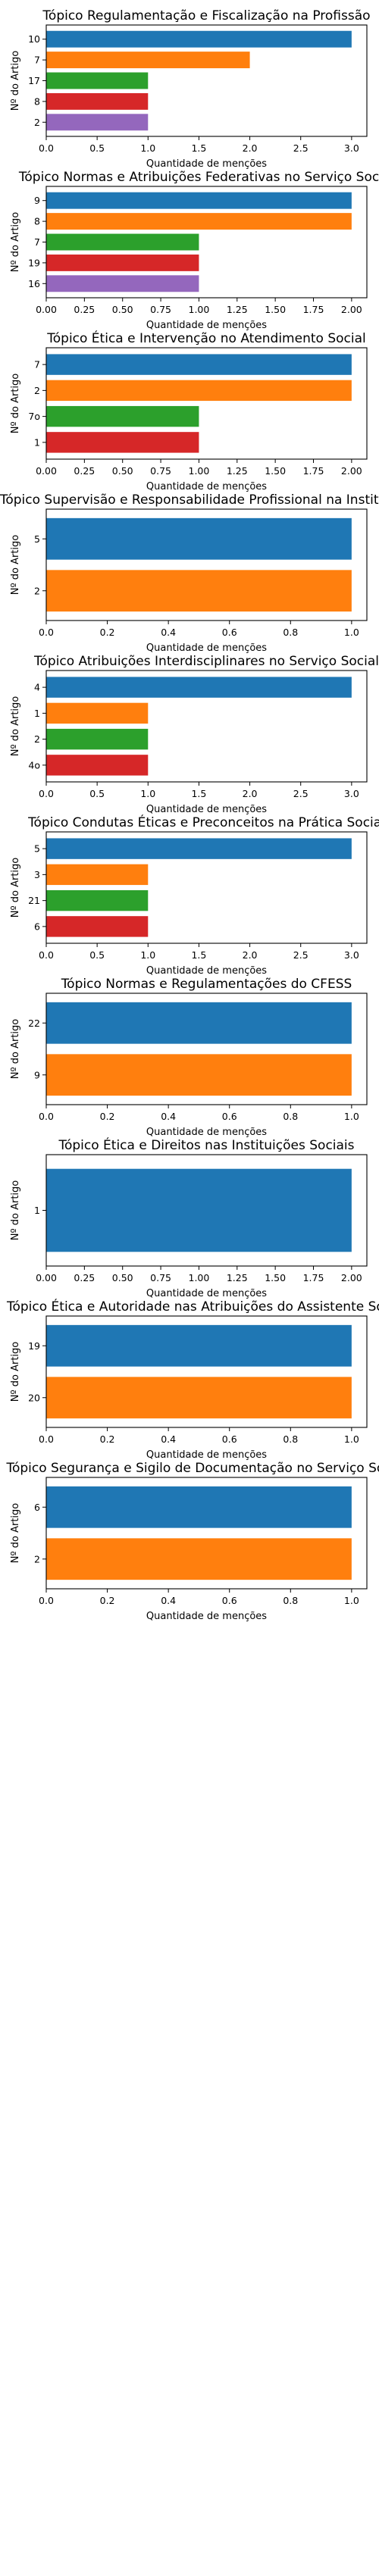 The height and width of the screenshot is (2576, 379). Describe the element at coordinates (200, 471) in the screenshot. I see `x-tick-label: 1.00` at that location.